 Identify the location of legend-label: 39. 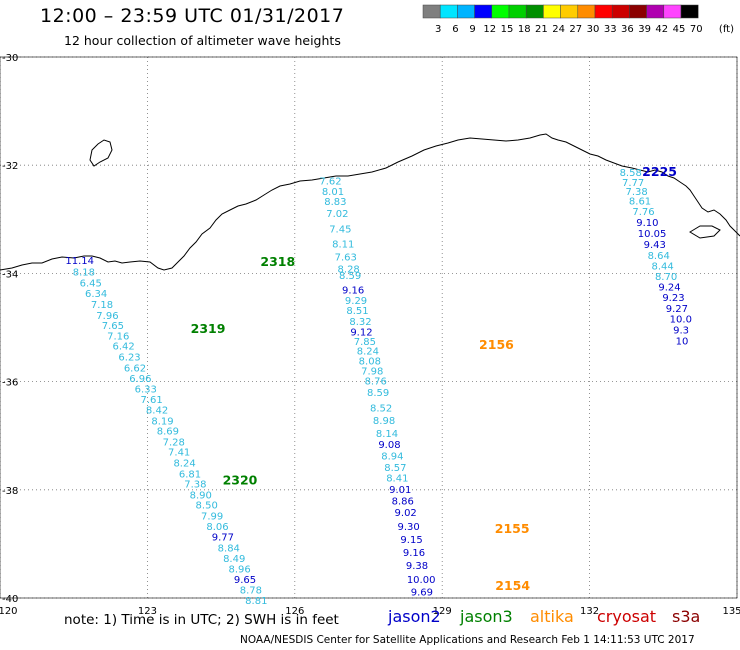
(644, 29).